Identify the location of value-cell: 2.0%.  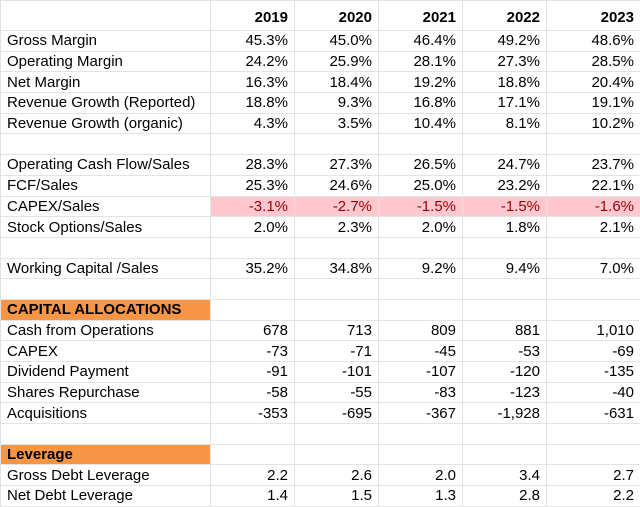
(421, 227).